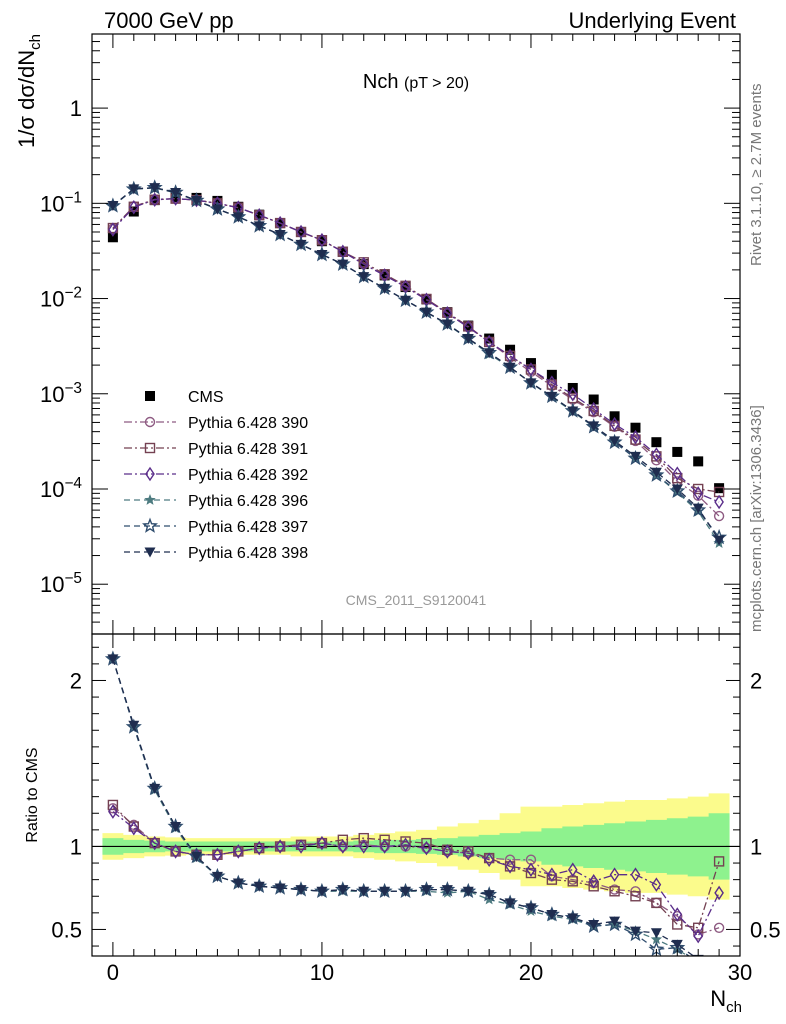  What do you see at coordinates (248, 527) in the screenshot?
I see `legend-label: Pythia 6.428 397` at bounding box center [248, 527].